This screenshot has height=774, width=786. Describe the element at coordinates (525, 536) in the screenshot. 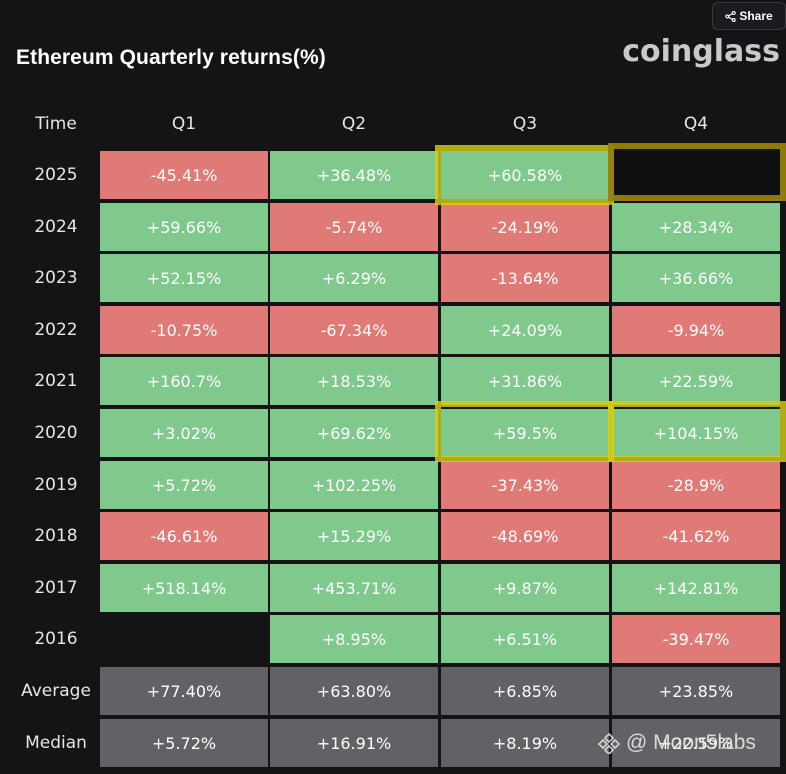

I see `return-cell: -48.69%` at that location.